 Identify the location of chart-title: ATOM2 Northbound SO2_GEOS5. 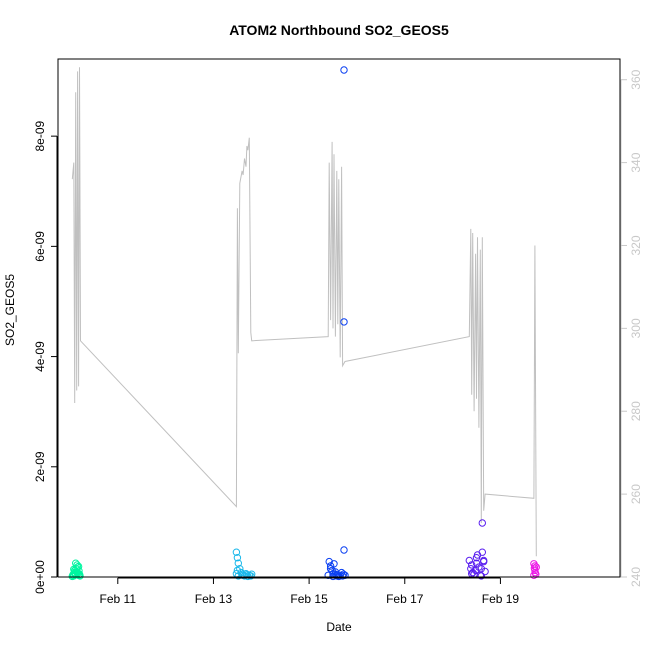
(339, 30).